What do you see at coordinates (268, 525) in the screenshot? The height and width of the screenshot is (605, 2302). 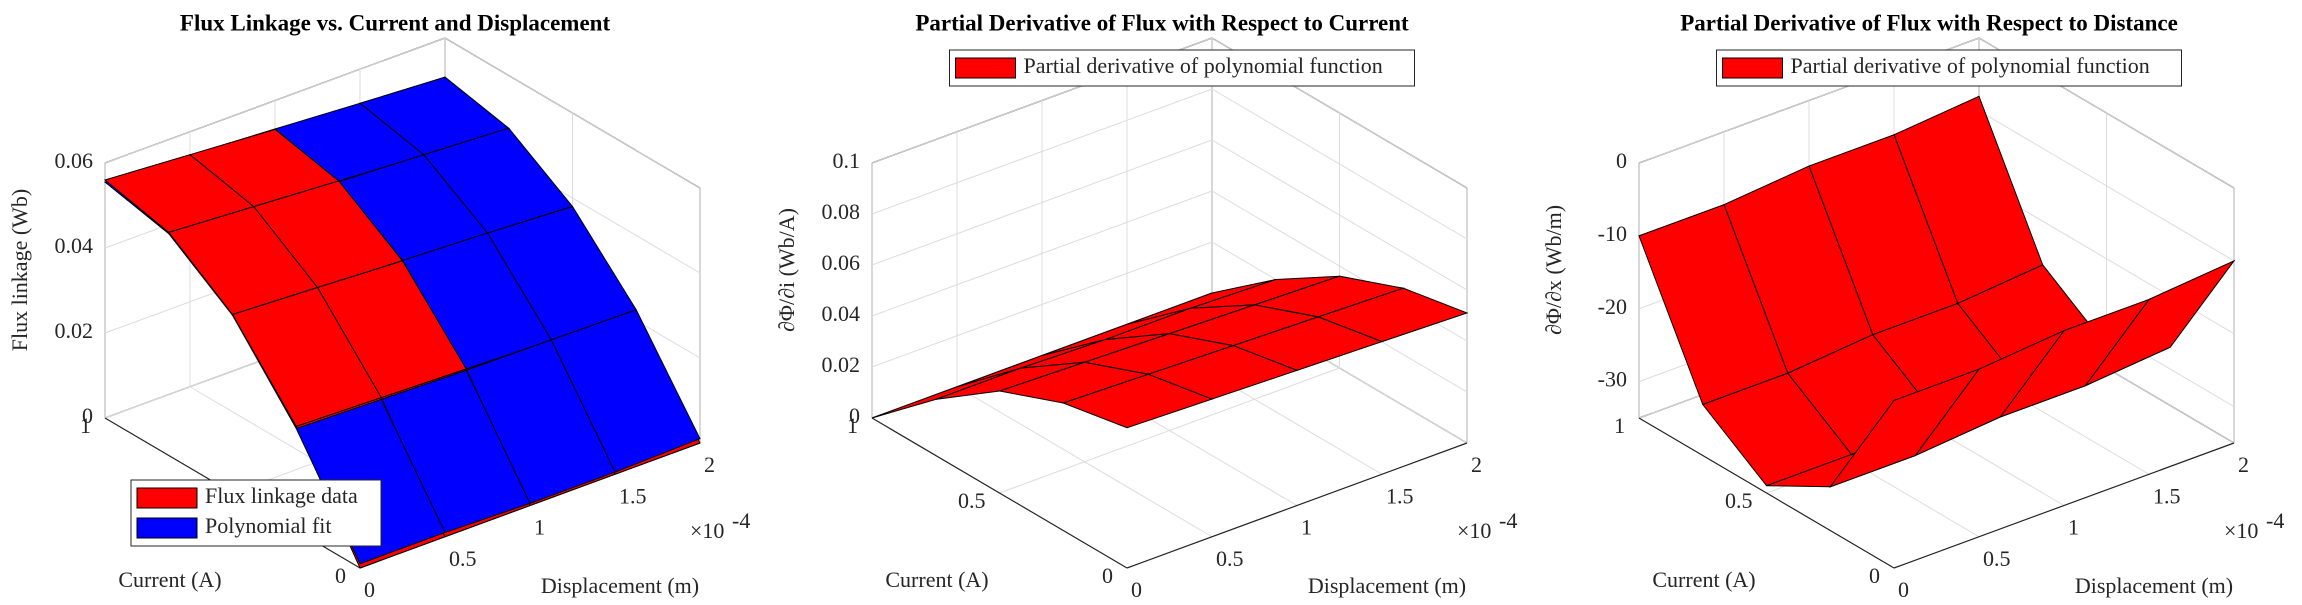 I see `legend-label: Polynomial fit` at bounding box center [268, 525].